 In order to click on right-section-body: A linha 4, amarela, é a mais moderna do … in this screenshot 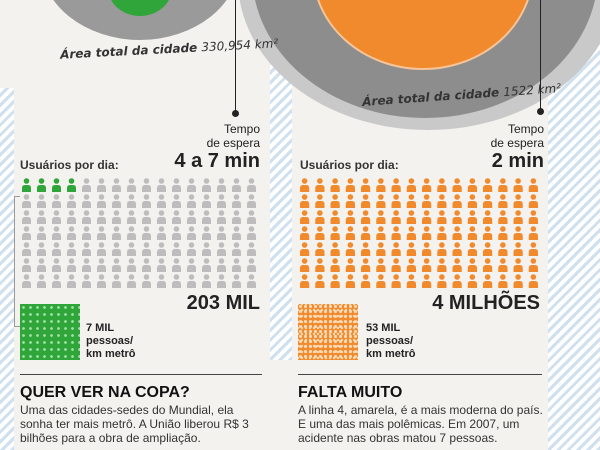, I will do `click(420, 424)`.